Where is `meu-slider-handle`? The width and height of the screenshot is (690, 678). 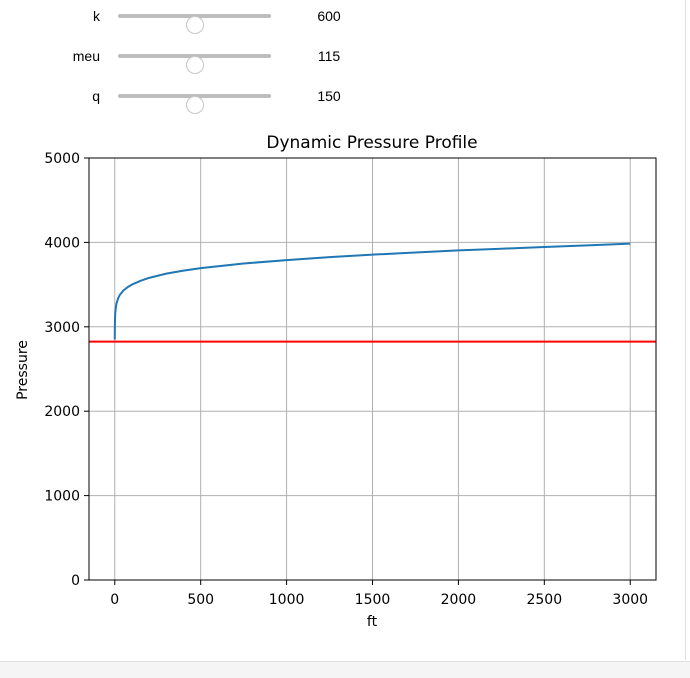
meu-slider-handle is located at coordinates (194, 65).